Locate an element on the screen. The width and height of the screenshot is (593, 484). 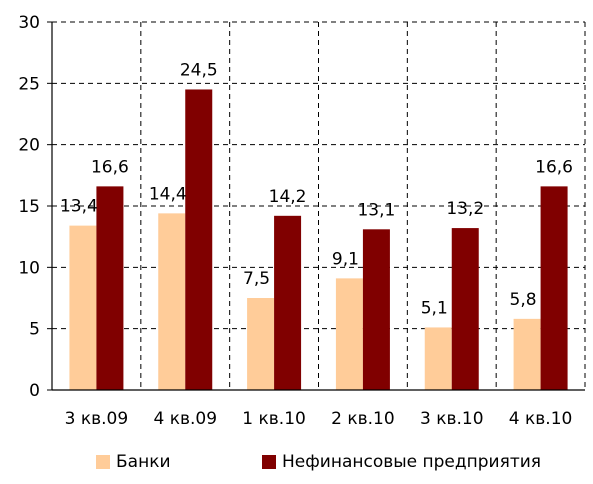
y-tick-label: 15 is located at coordinates (29, 207).